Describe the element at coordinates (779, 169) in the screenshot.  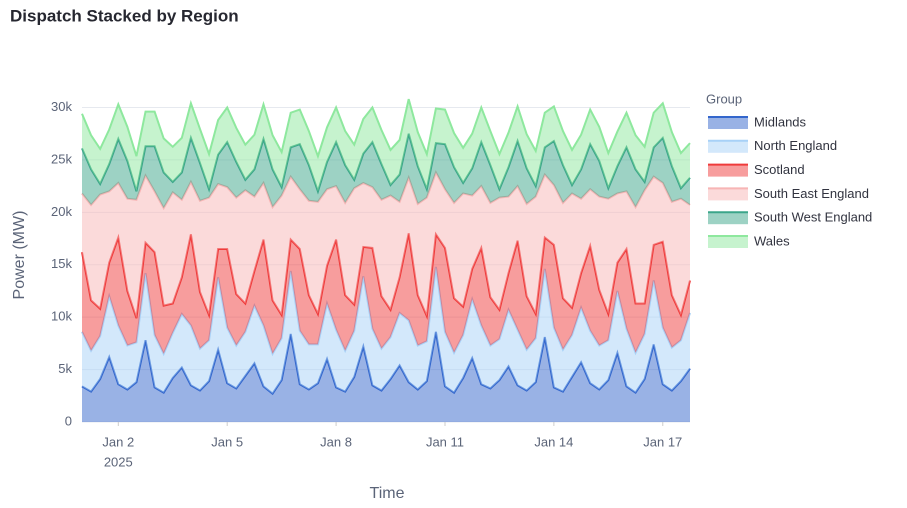
I see `legend-label: Scotland` at that location.